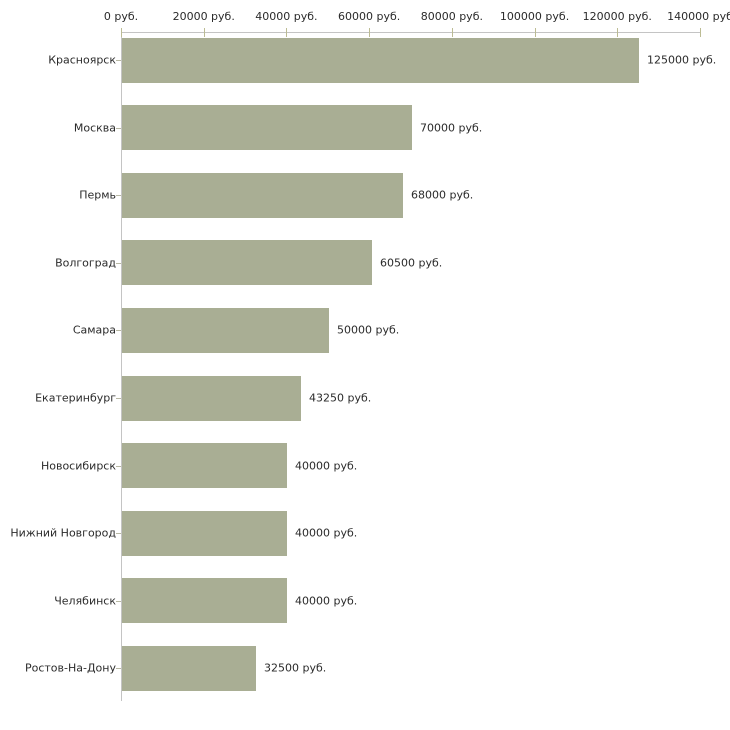 The height and width of the screenshot is (730, 730). What do you see at coordinates (617, 16) in the screenshot?
I see `x-tick-label: 120000 руб.` at bounding box center [617, 16].